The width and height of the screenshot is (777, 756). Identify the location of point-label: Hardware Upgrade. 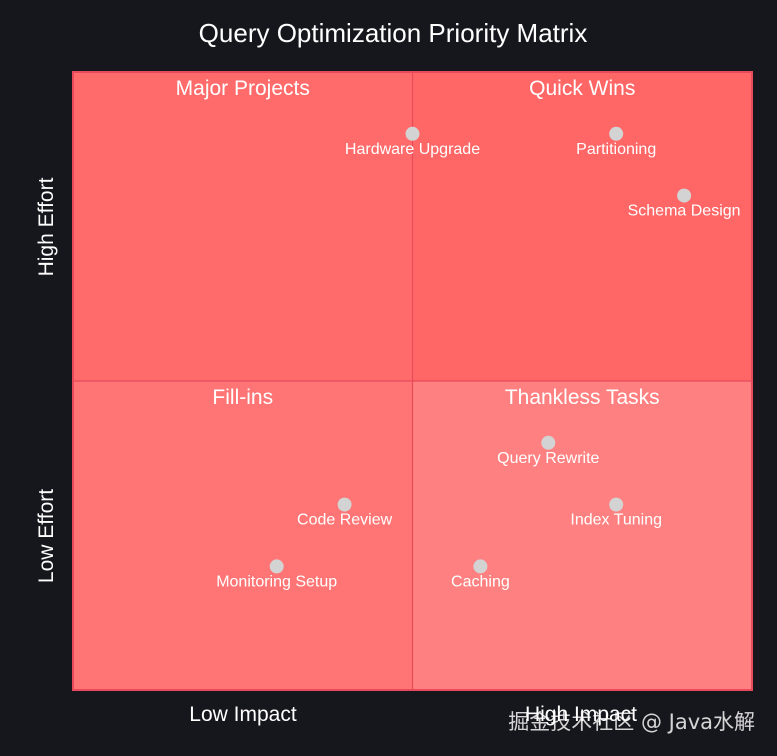
(412, 149).